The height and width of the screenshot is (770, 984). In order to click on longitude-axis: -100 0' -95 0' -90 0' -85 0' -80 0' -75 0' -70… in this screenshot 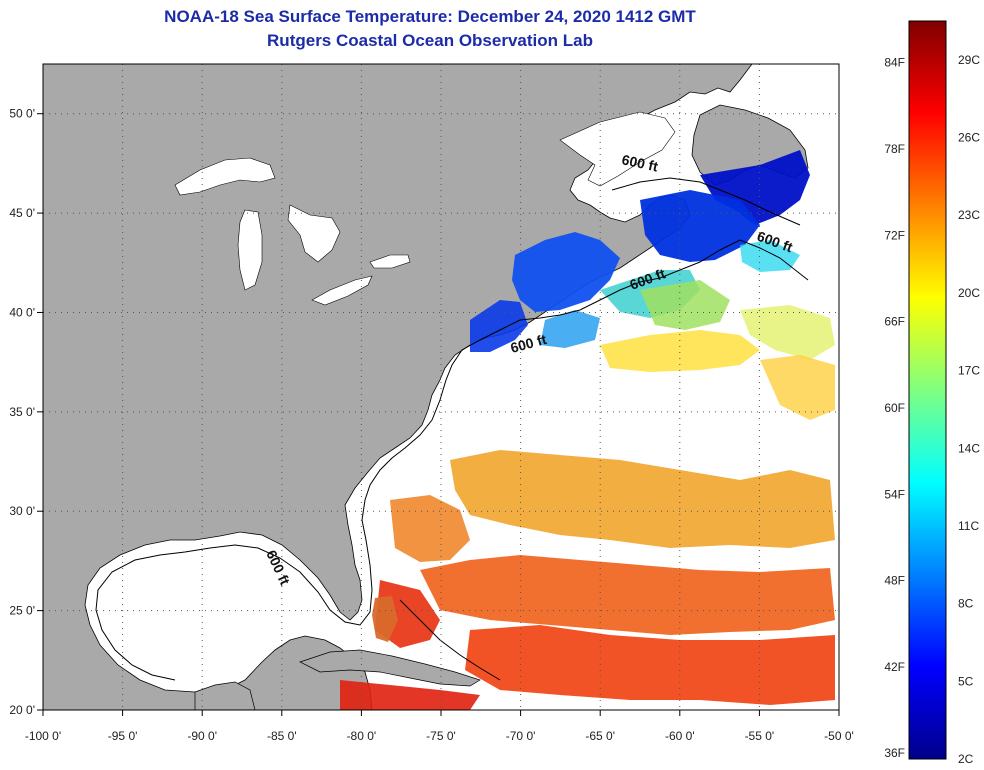, I will do `click(439, 726)`.